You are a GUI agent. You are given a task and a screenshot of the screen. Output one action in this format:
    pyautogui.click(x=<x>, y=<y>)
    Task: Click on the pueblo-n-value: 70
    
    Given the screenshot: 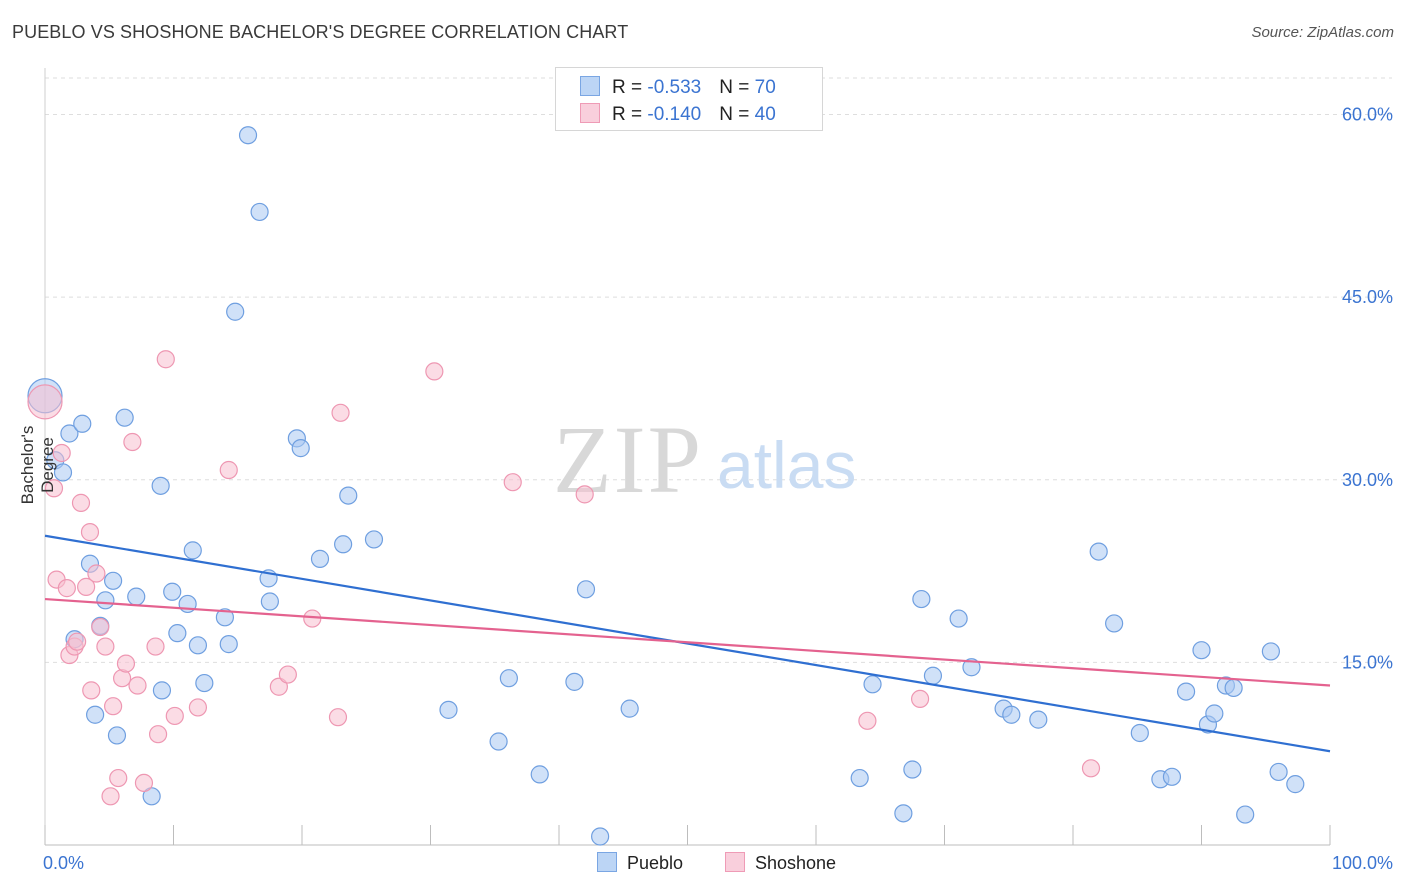 What is the action you would take?
    pyautogui.click(x=765, y=87)
    